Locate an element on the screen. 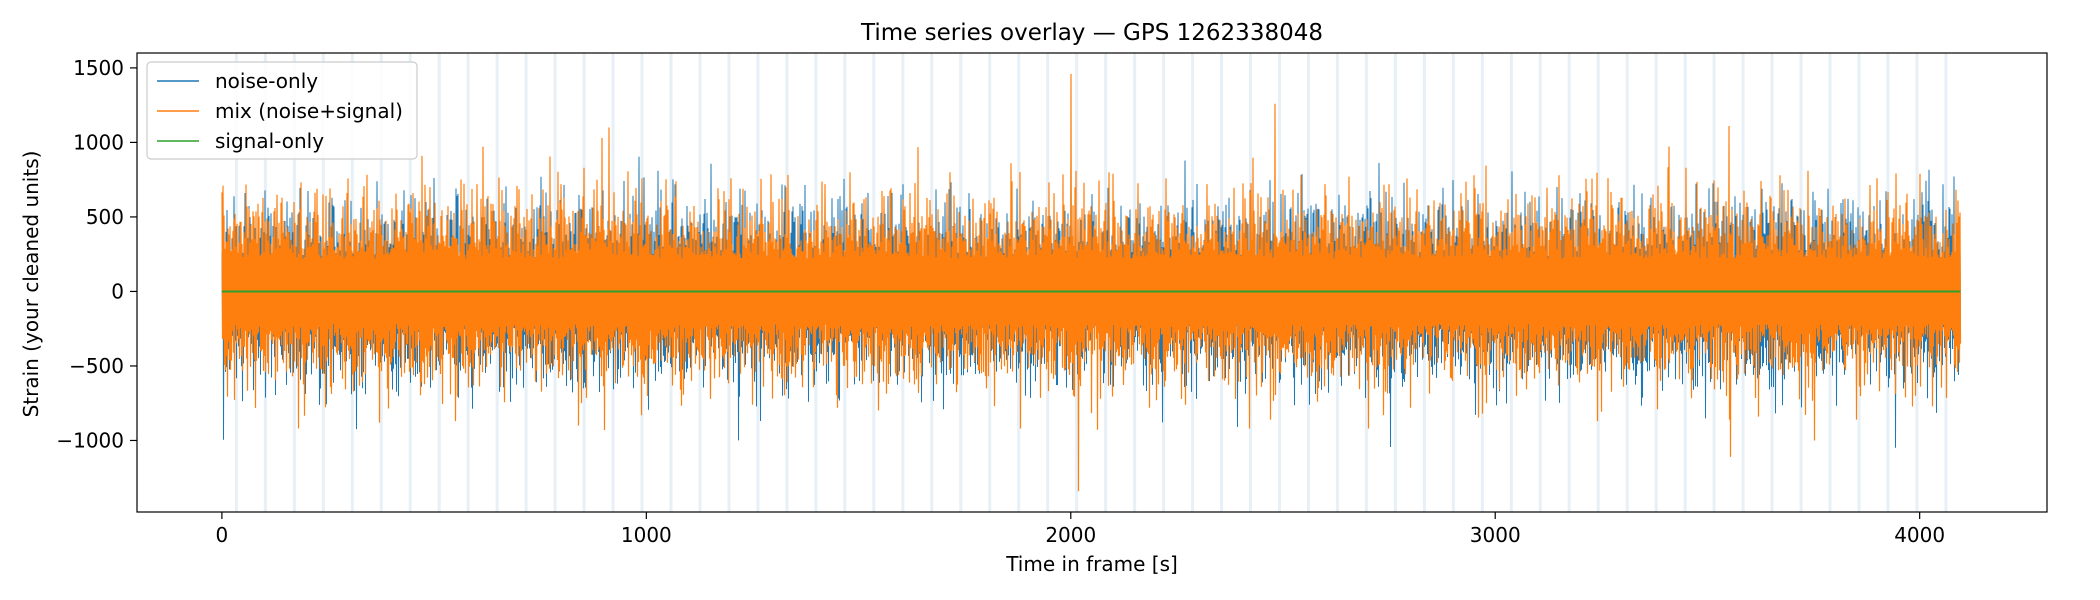 The height and width of the screenshot is (600, 2100). x-axis-label: Time in frame [s] is located at coordinates (1091, 564).